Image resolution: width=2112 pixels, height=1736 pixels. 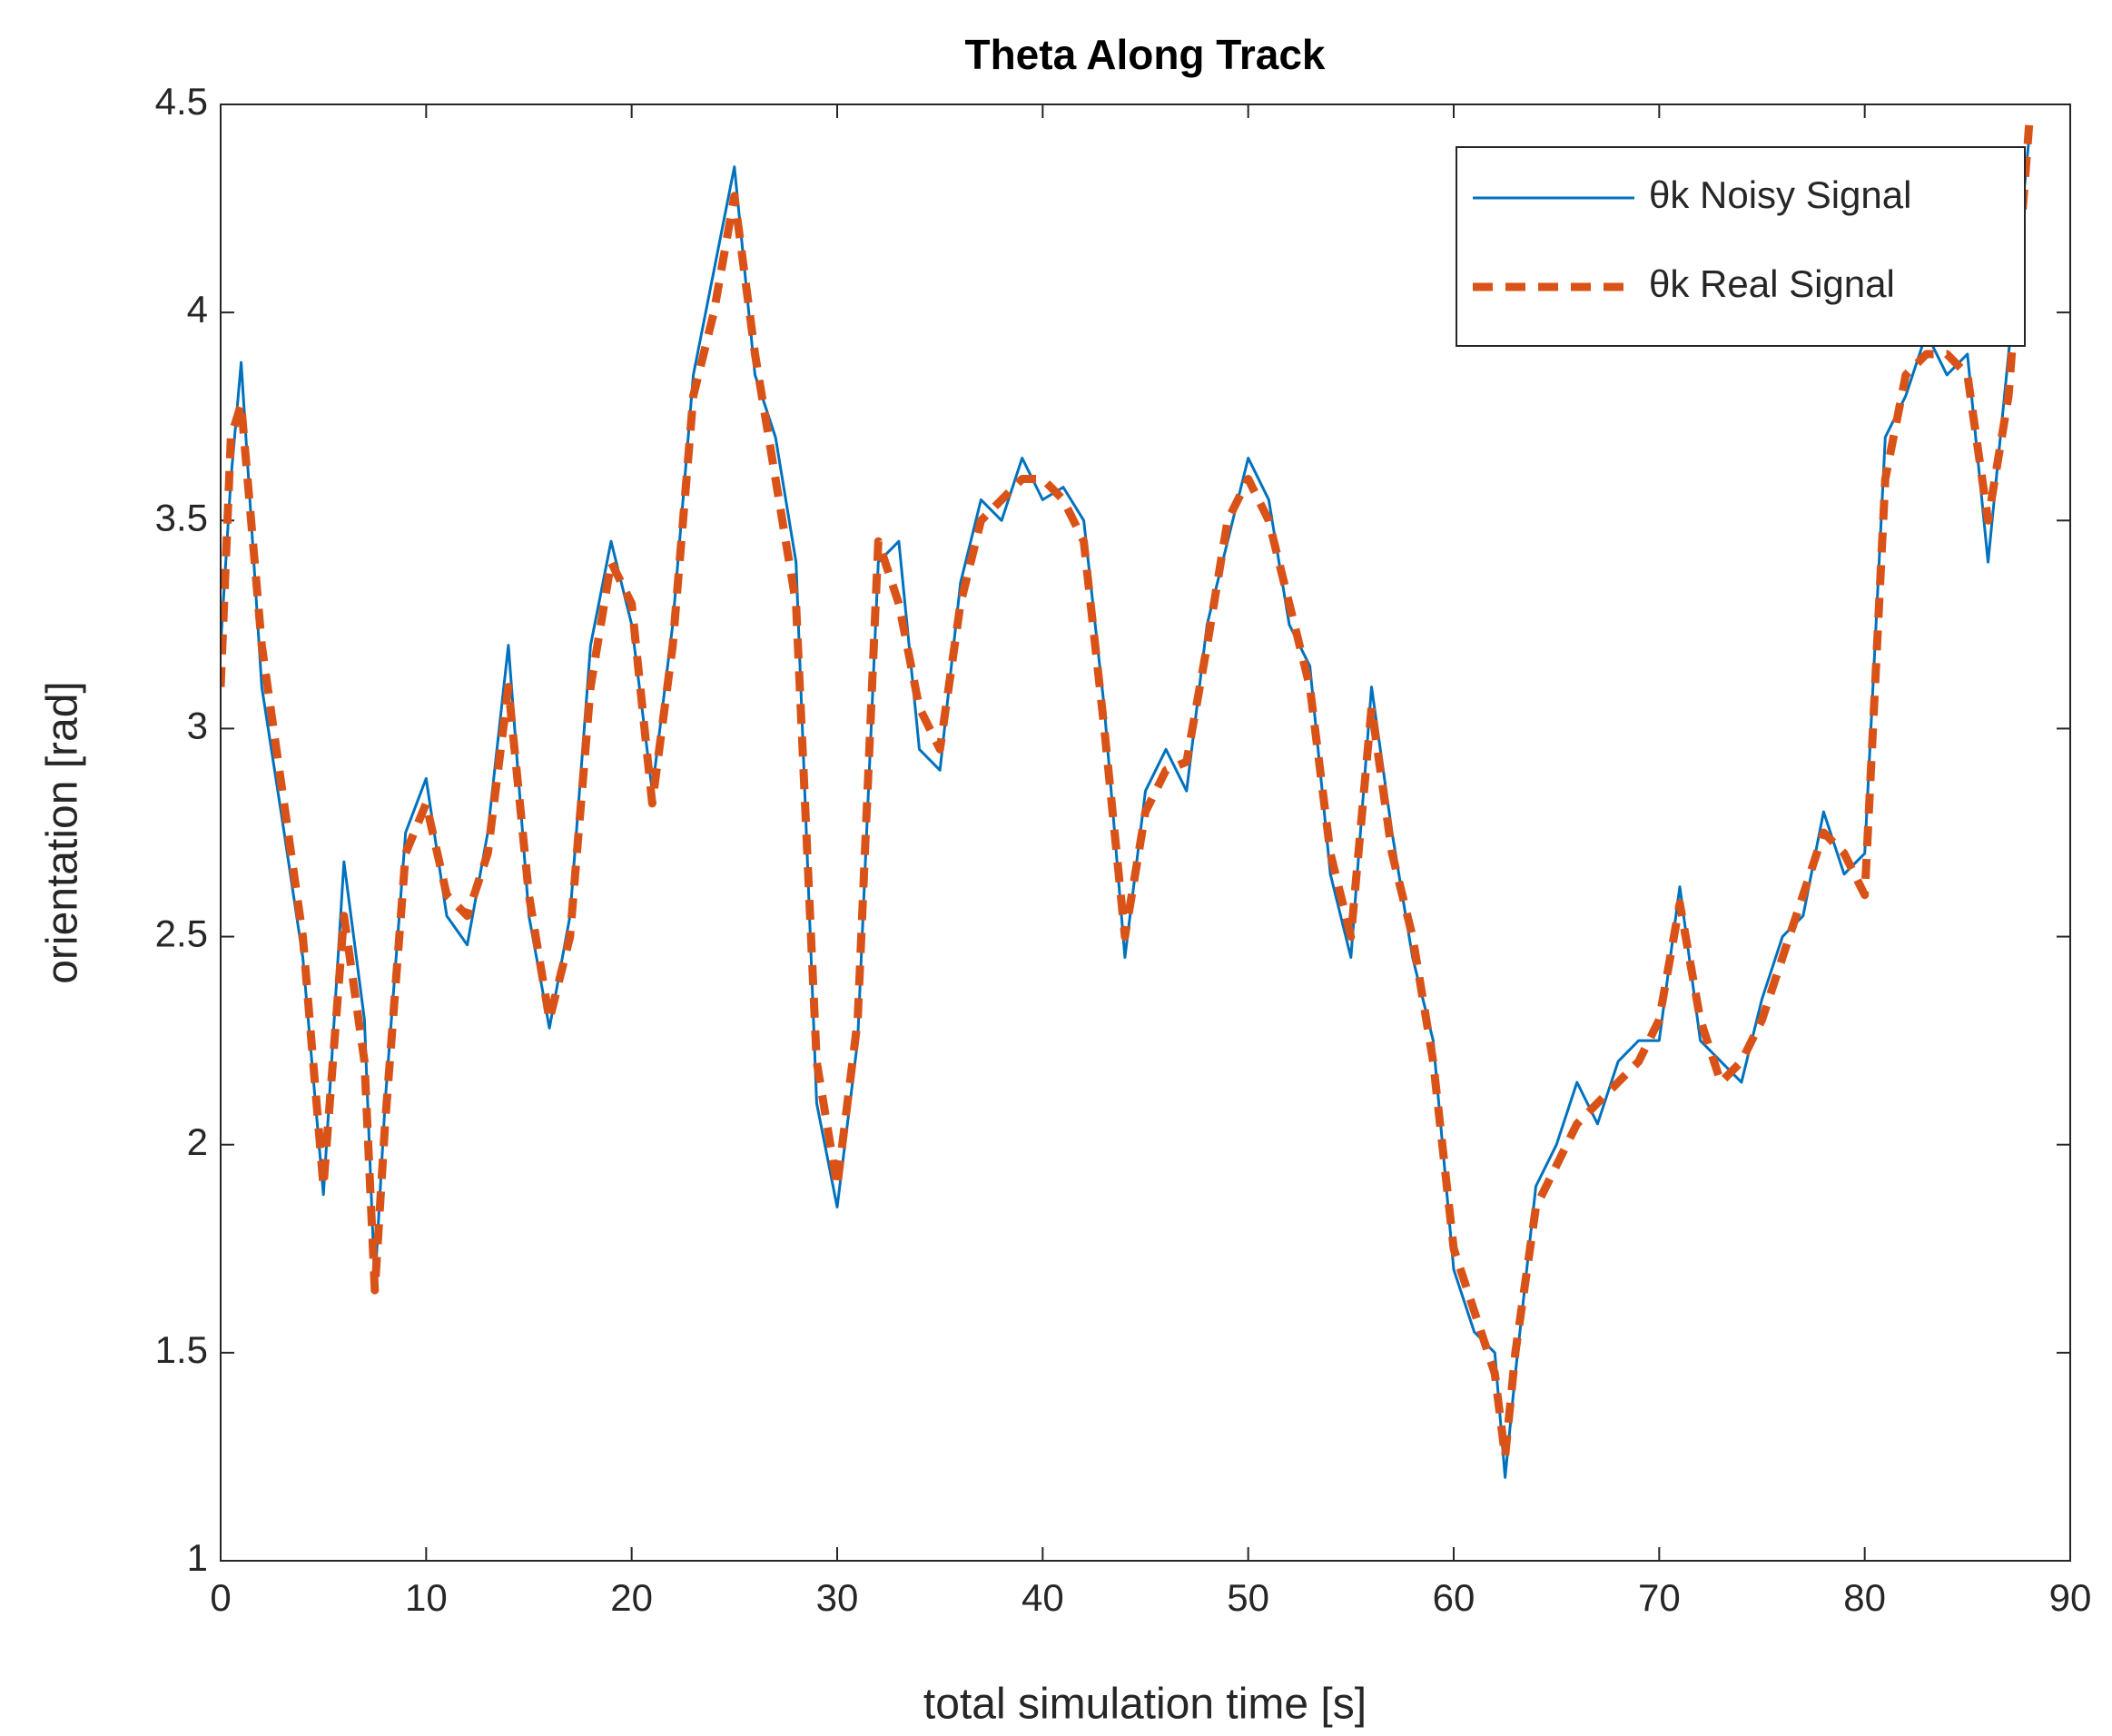 What do you see at coordinates (1454, 1597) in the screenshot?
I see `x-tick-label: 60` at bounding box center [1454, 1597].